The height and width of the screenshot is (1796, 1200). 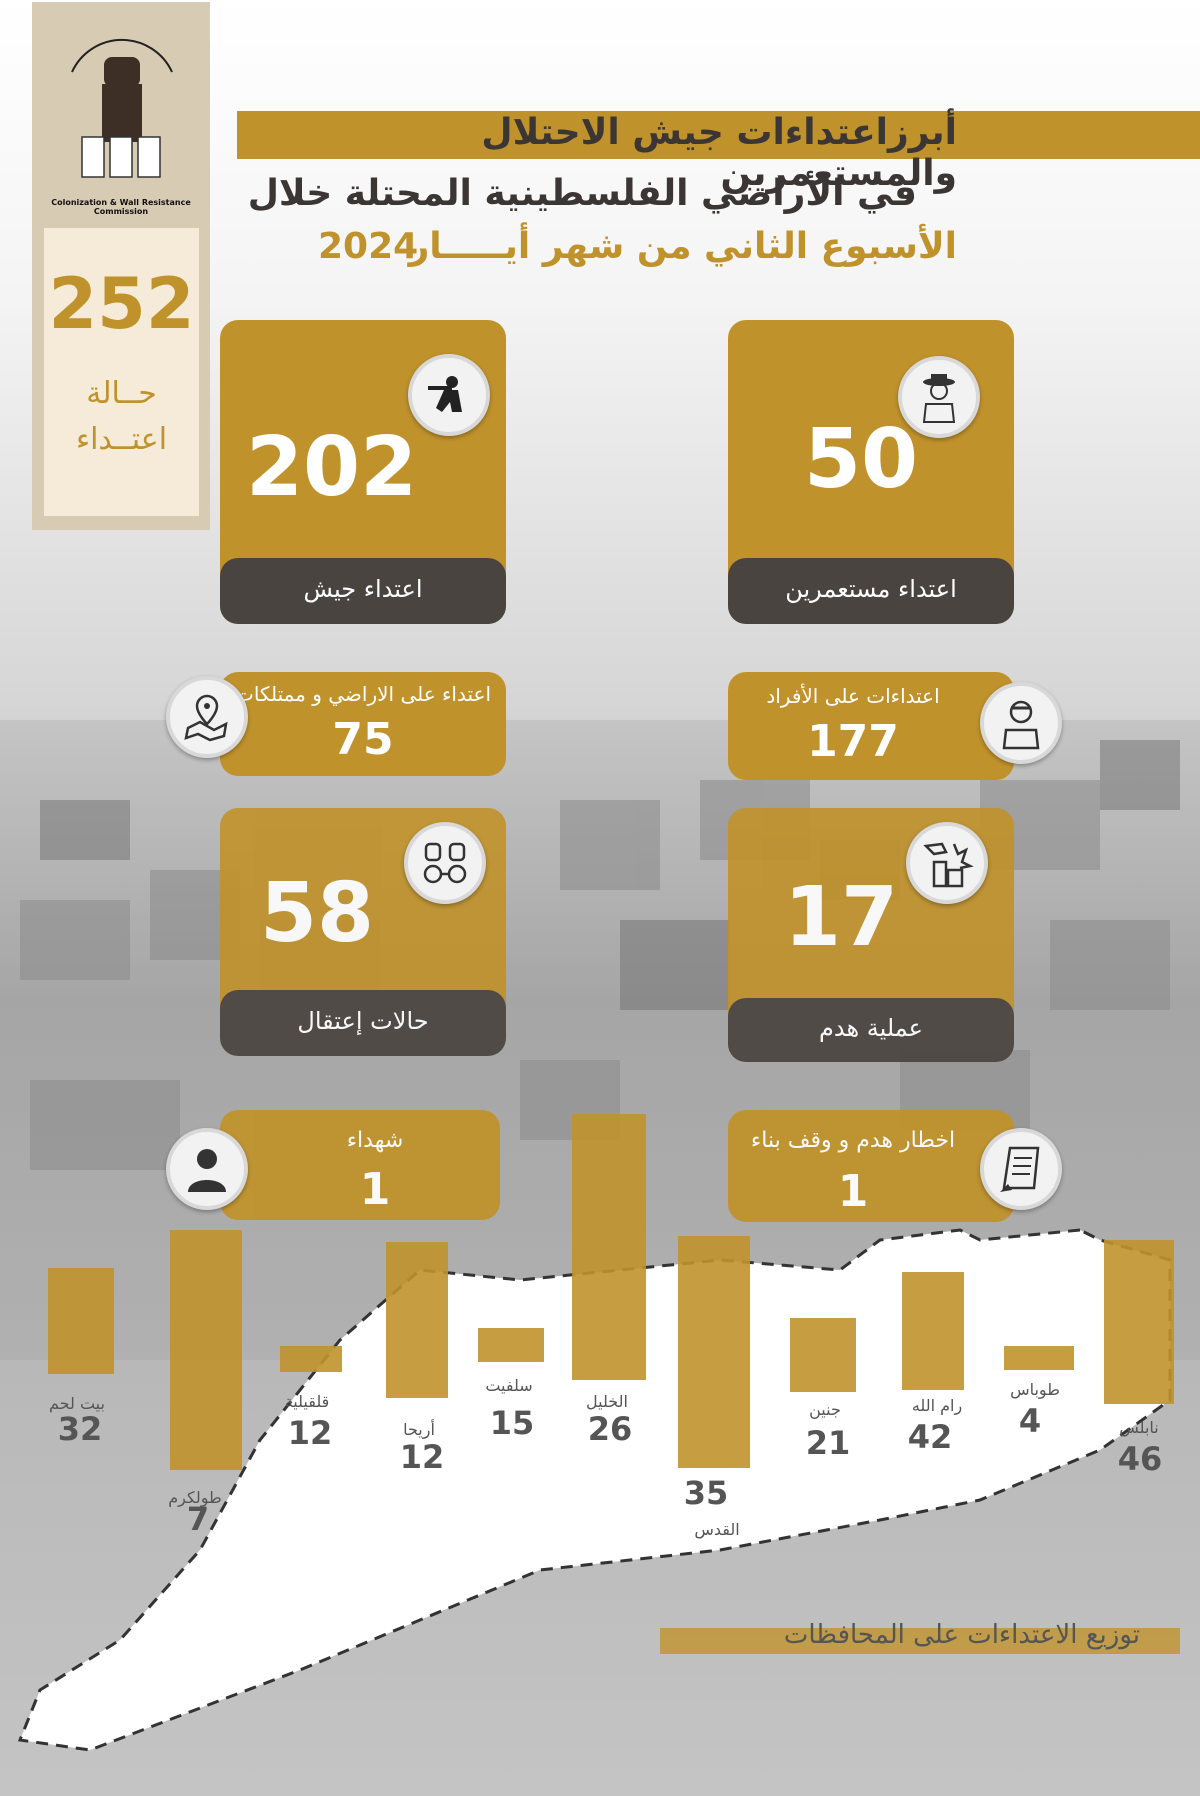 What do you see at coordinates (368, 246) in the screenshot?
I see `page-year: 2024` at bounding box center [368, 246].